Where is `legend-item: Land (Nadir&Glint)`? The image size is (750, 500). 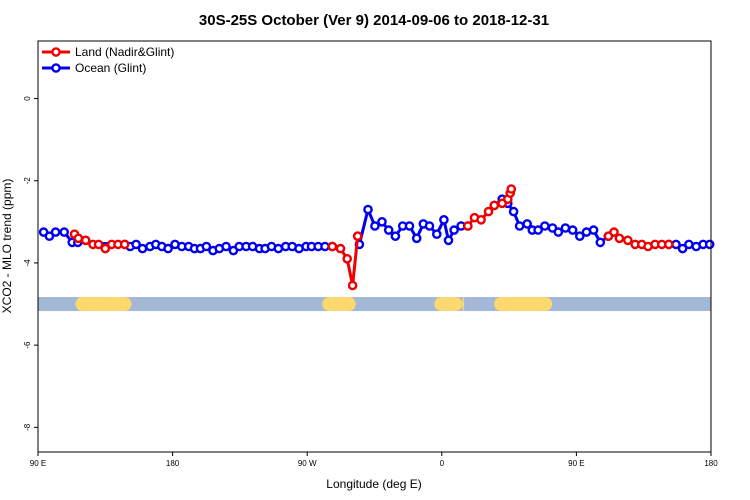
legend-item: Land (Nadir&Glint) is located at coordinates (108, 52).